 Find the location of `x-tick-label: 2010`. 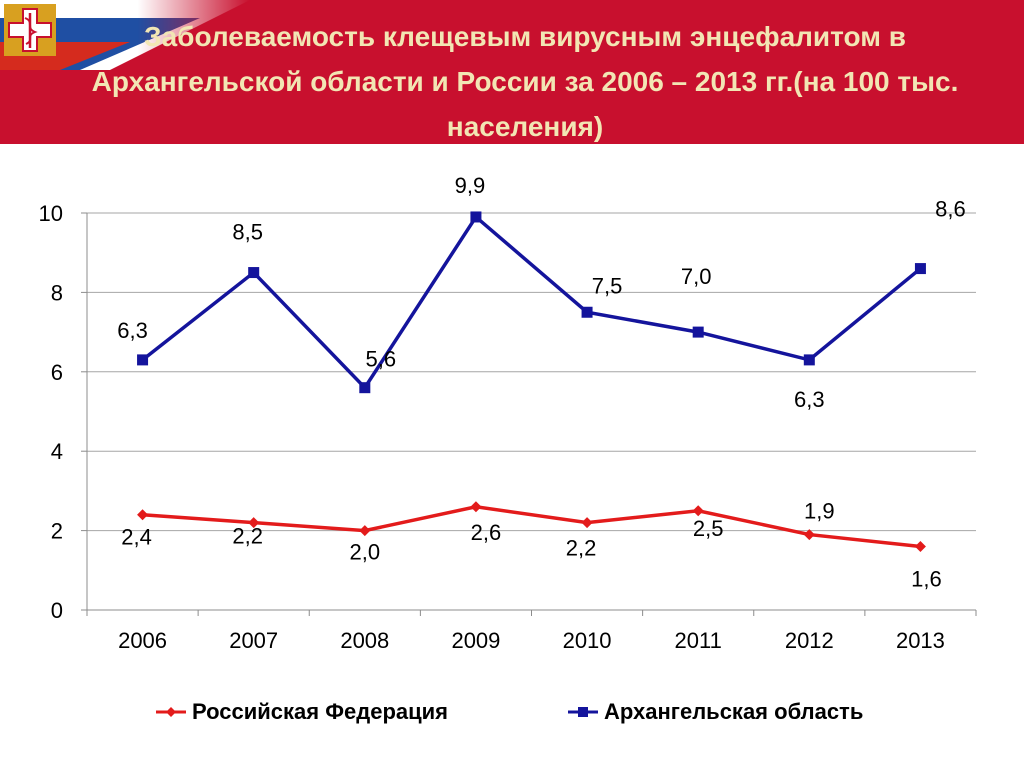

x-tick-label: 2010 is located at coordinates (587, 640).